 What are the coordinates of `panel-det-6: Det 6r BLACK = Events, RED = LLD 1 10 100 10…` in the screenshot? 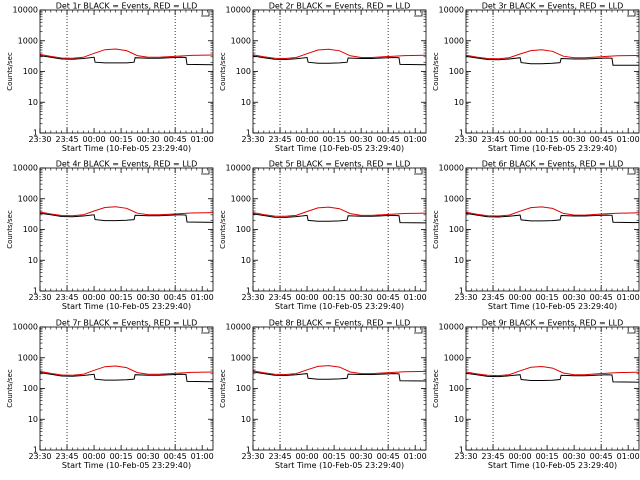 It's located at (536, 236).